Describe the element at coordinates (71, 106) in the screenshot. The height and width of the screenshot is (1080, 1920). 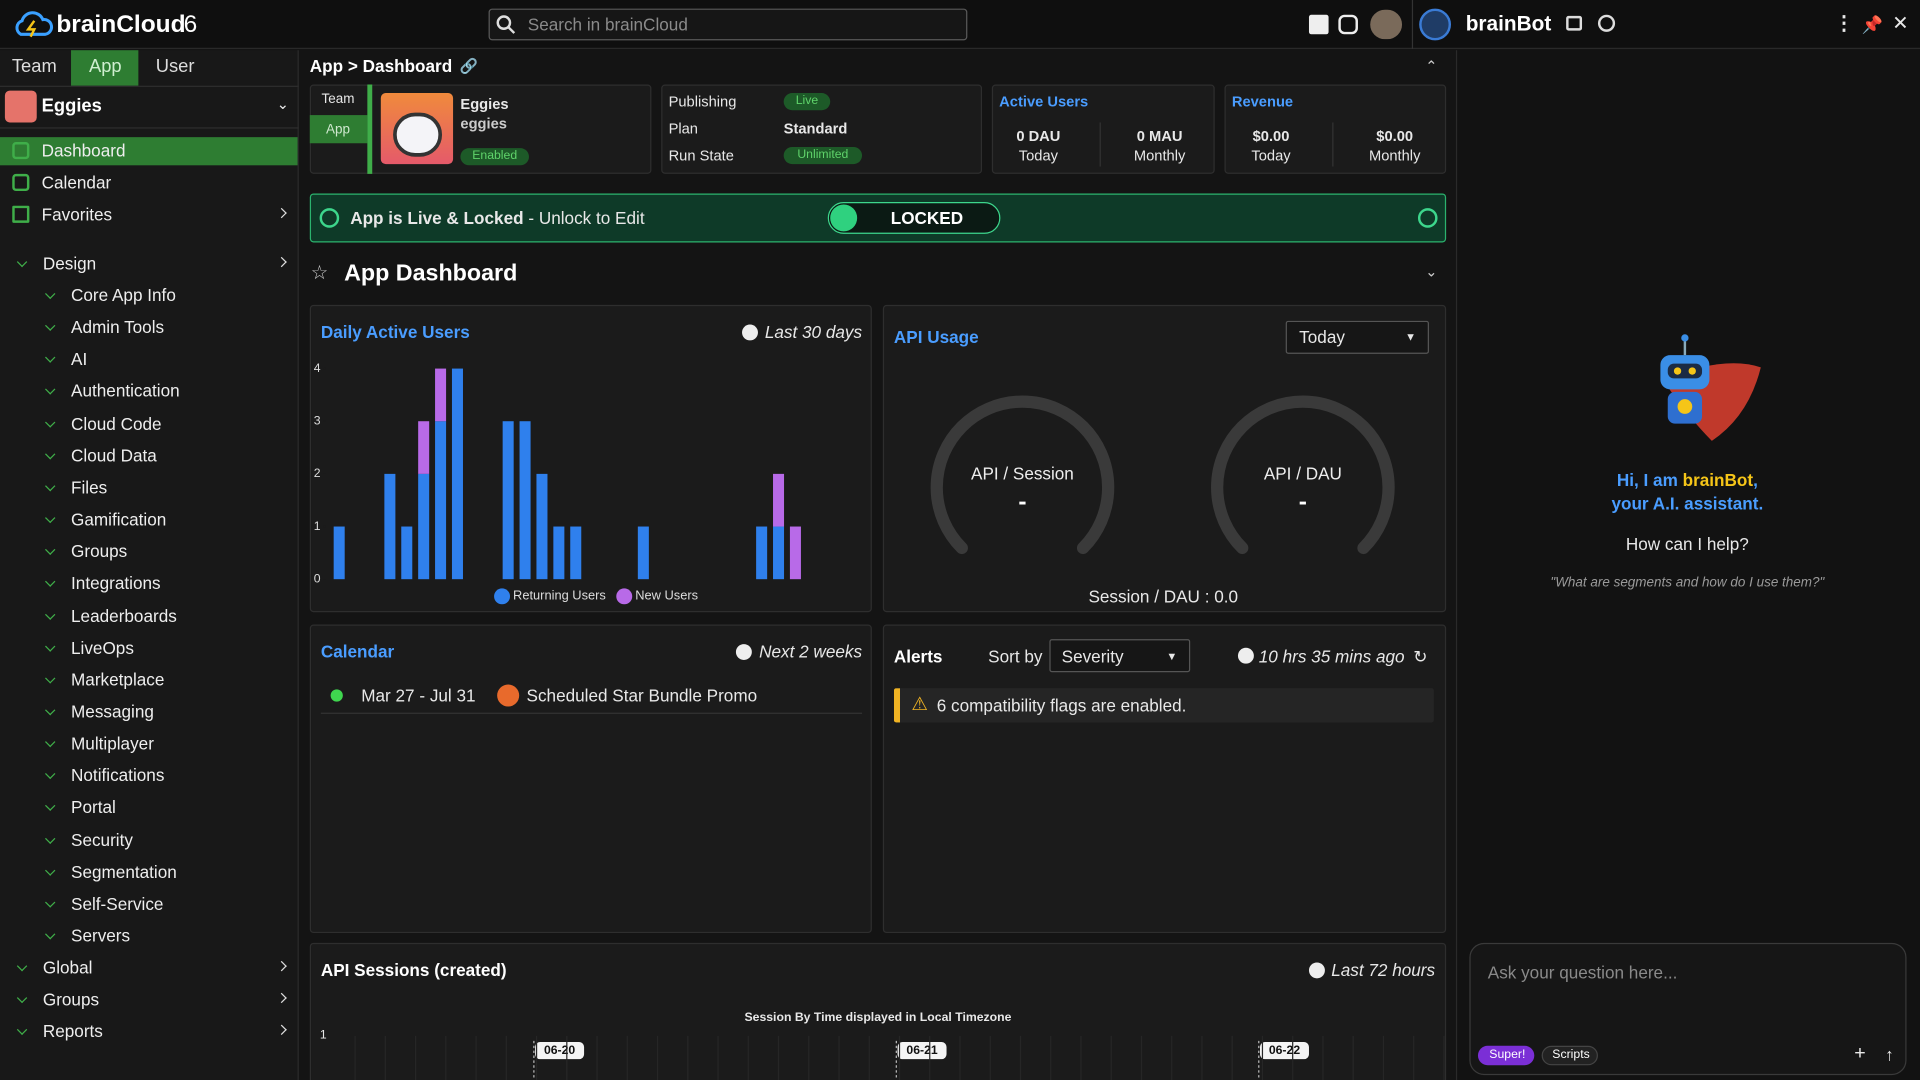
I see `app-name: Eggies` at that location.